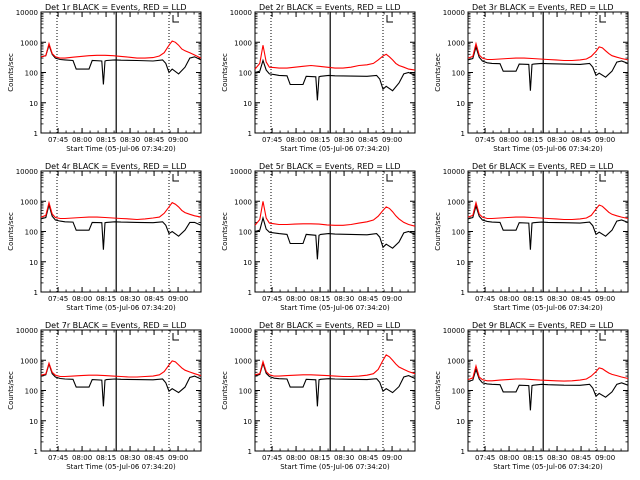 This screenshot has width=640, height=480. What do you see at coordinates (116, 325) in the screenshot?
I see `panel-title: Det 7r BLACK = Events, RED = LLD` at bounding box center [116, 325].